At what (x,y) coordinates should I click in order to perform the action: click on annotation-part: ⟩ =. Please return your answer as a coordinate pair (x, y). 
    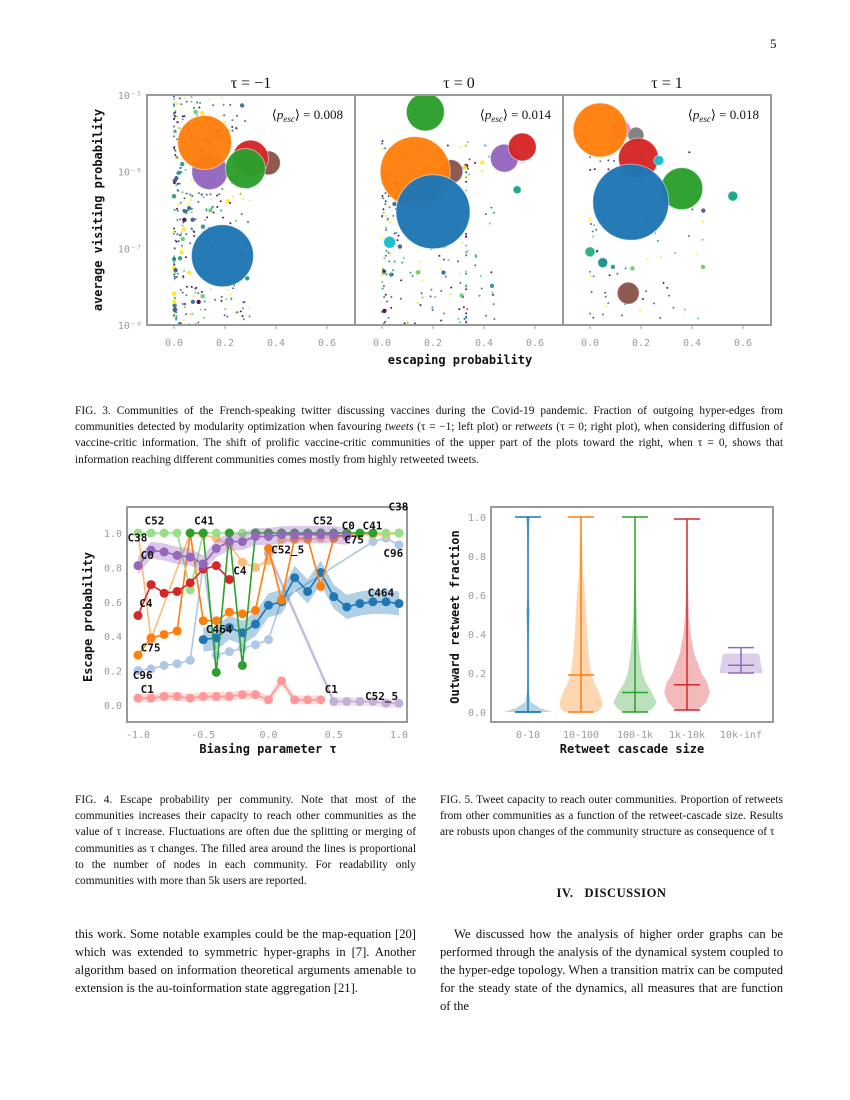
    Looking at the image, I should click on (512, 114).